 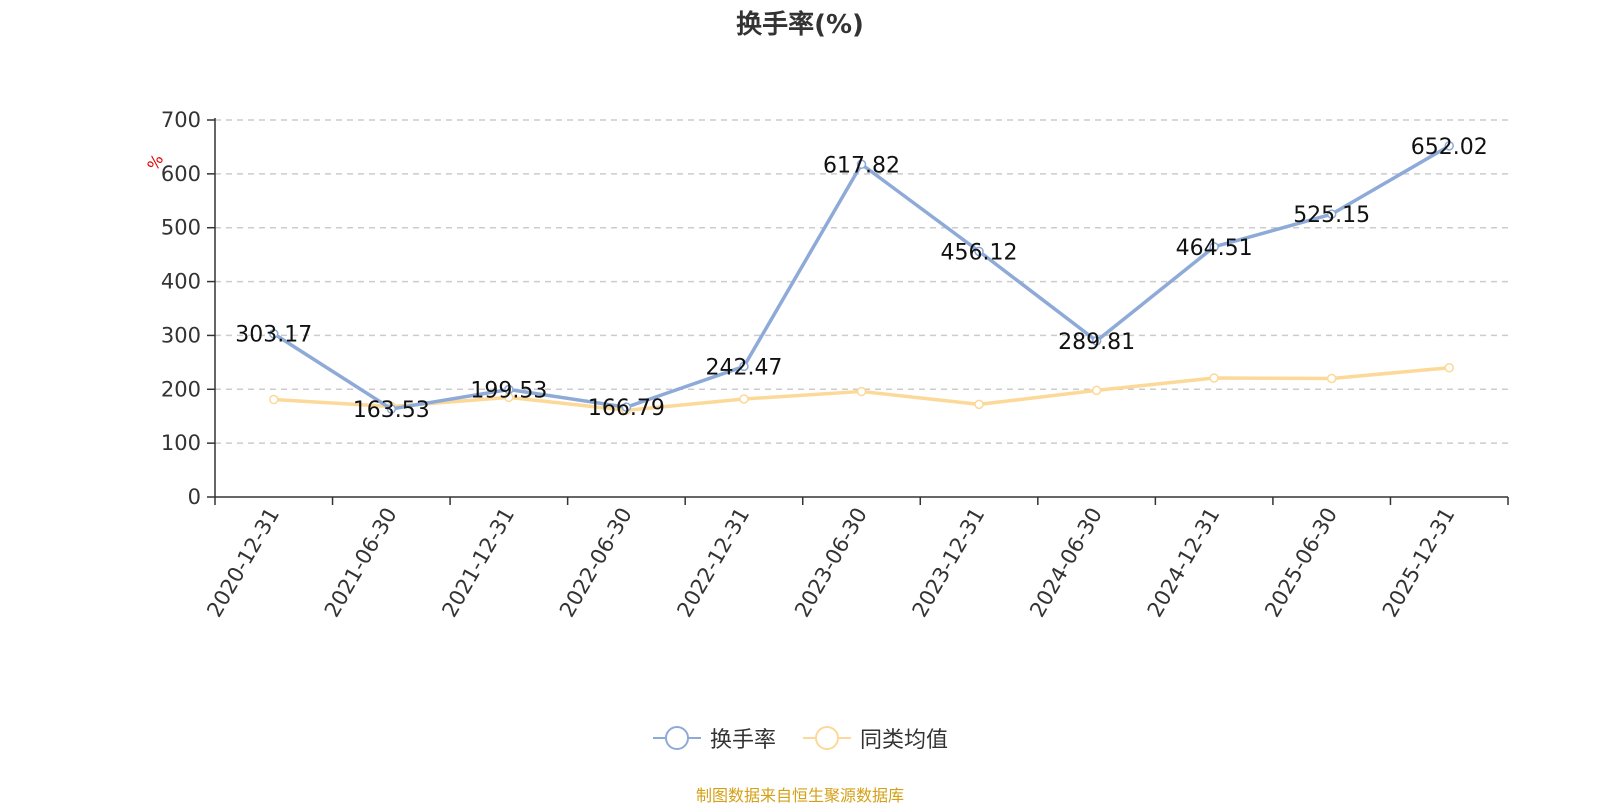 What do you see at coordinates (181, 120) in the screenshot?
I see `y-tick-label: 700` at bounding box center [181, 120].